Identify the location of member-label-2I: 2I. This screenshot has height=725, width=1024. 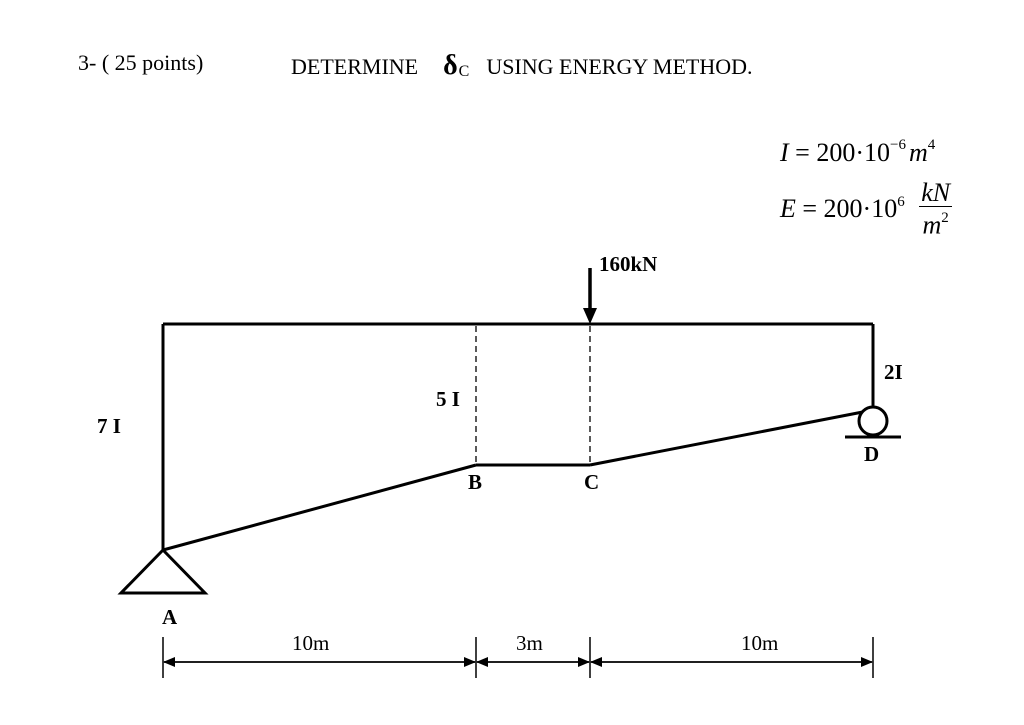
(893, 372).